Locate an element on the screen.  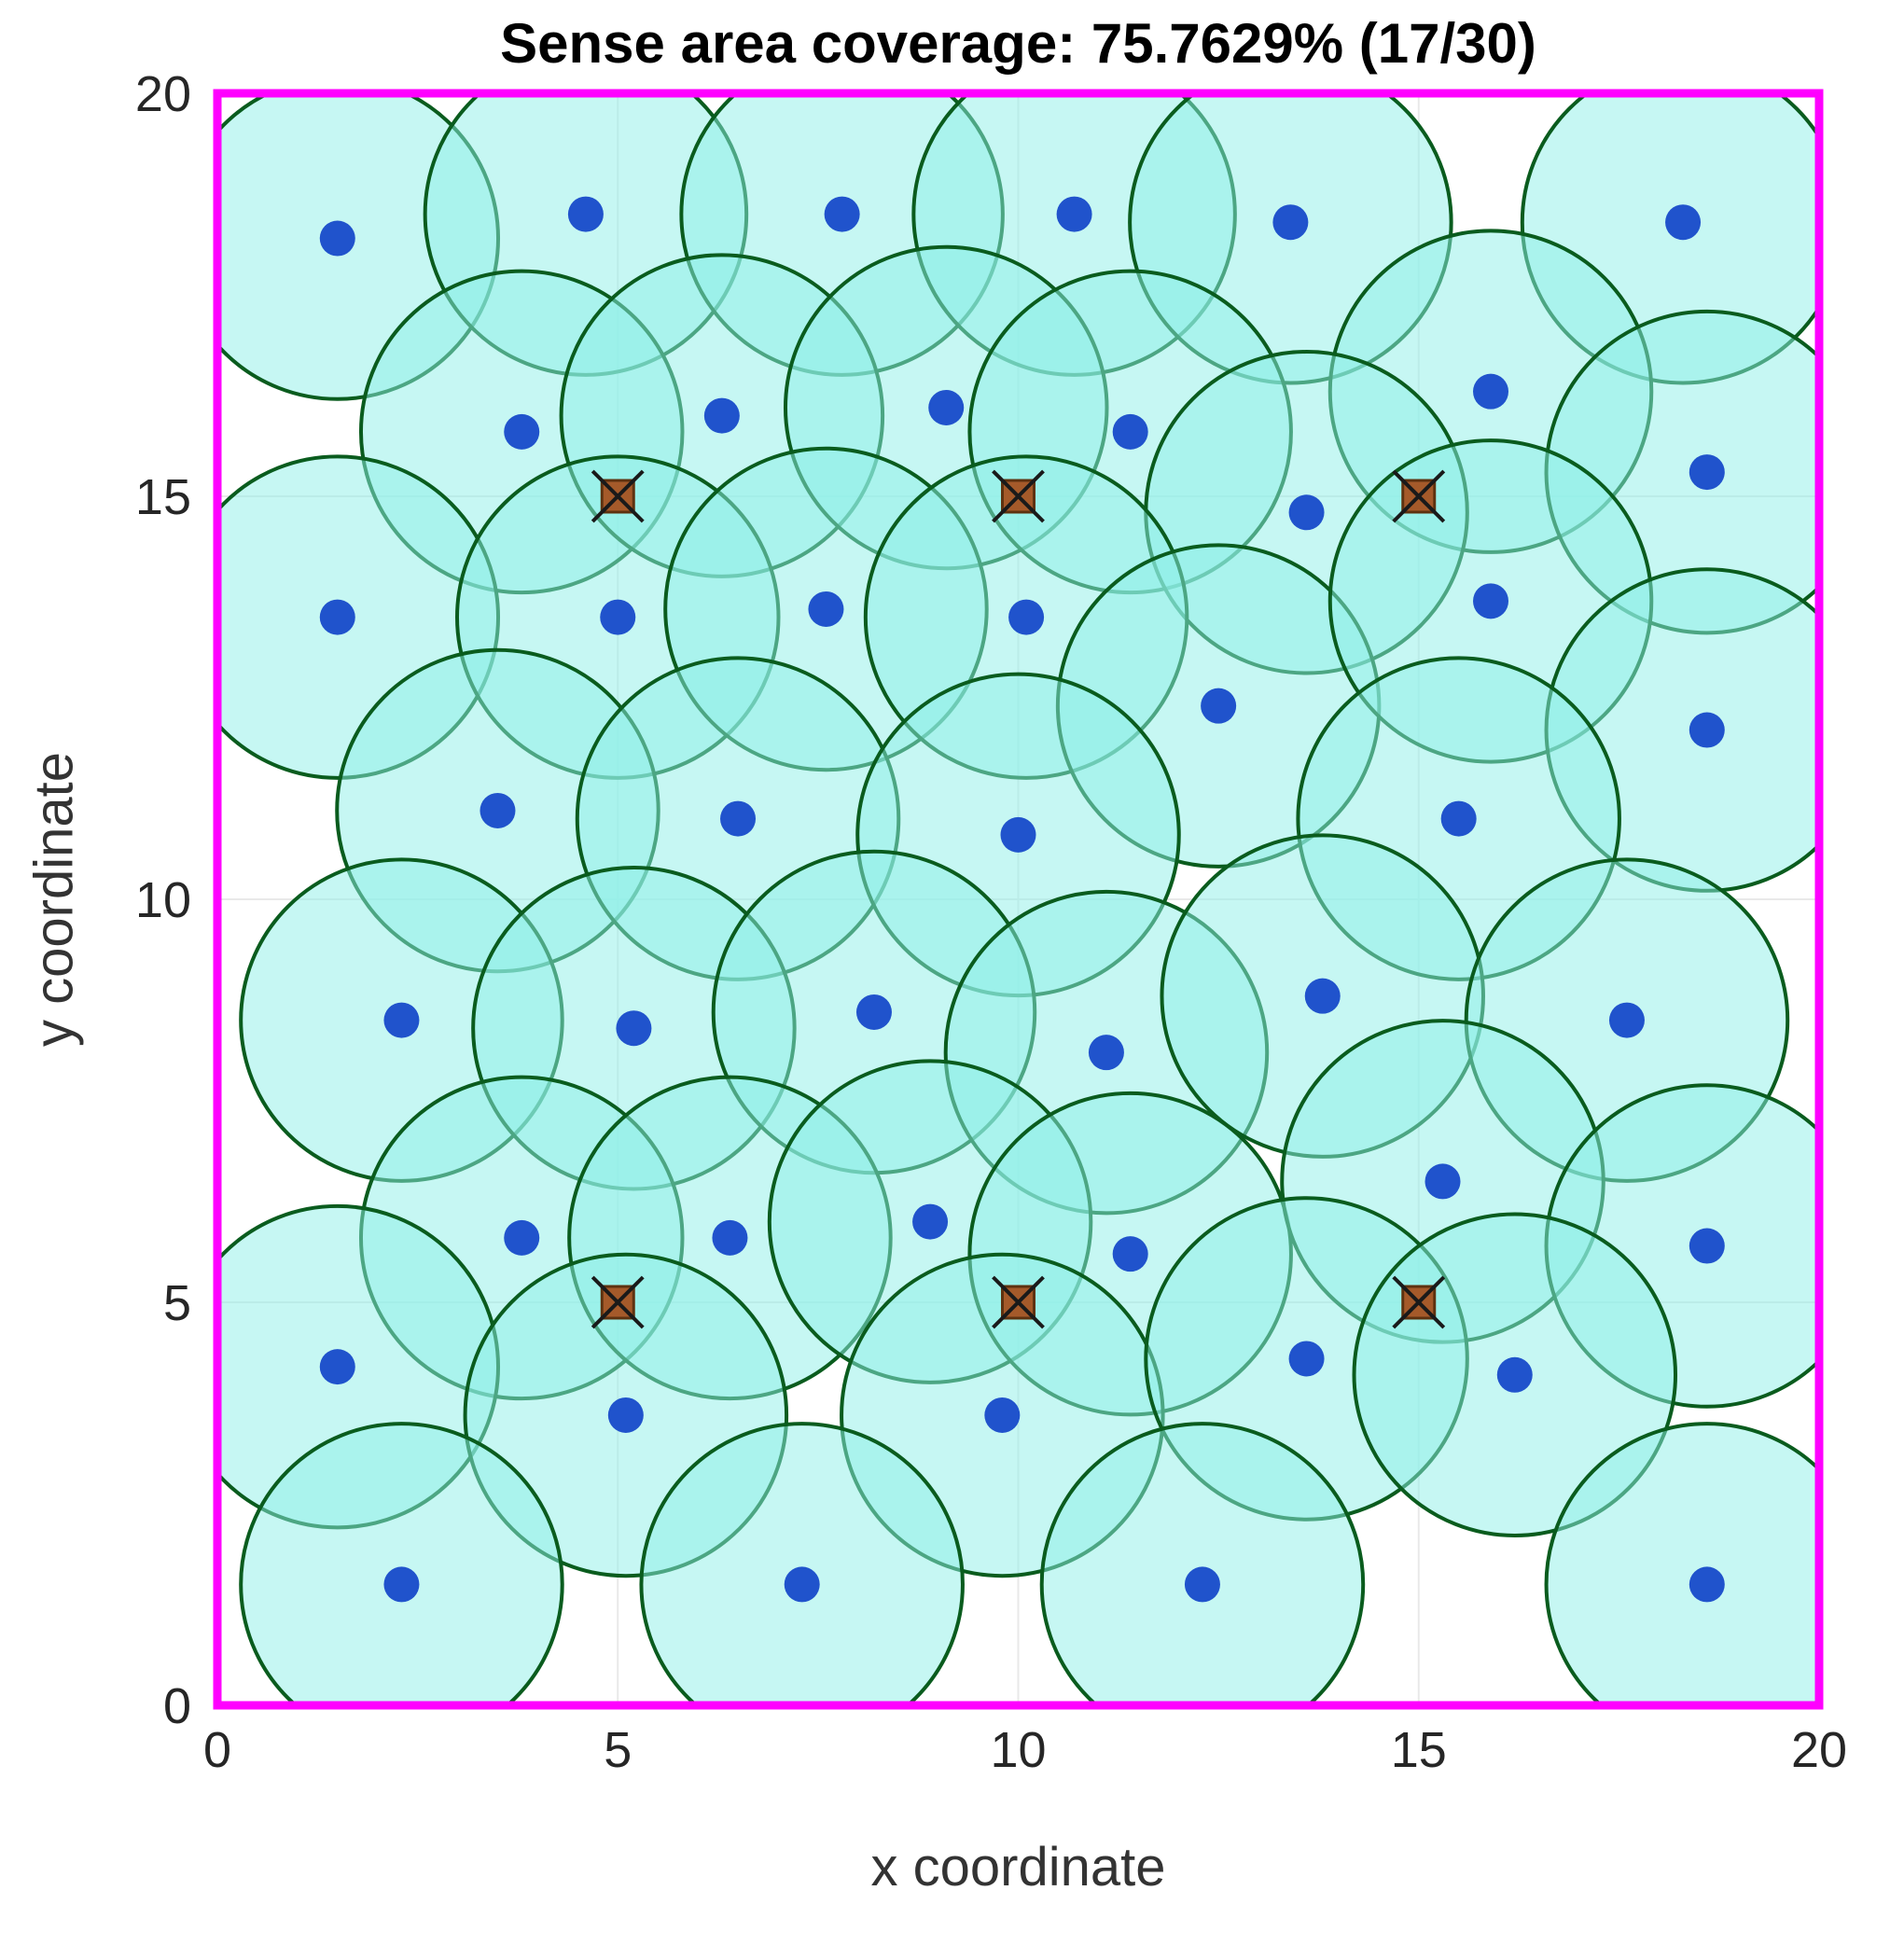
y-tick-label: 0 is located at coordinates (177, 1706).